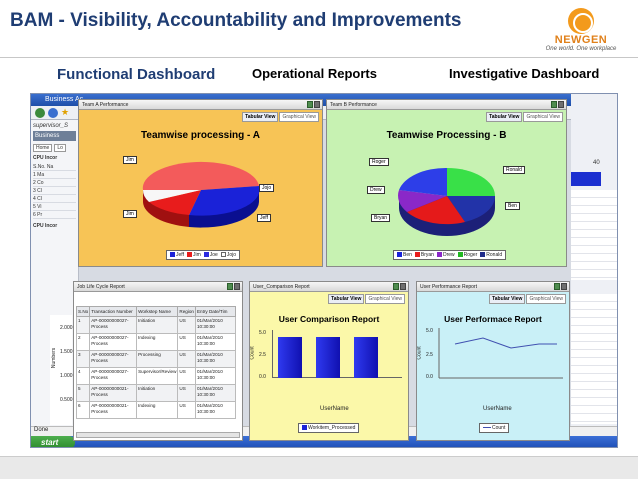 The image size is (638, 479). Describe the element at coordinates (471, 182) in the screenshot. I see `pie-slice-ronald` at that location.